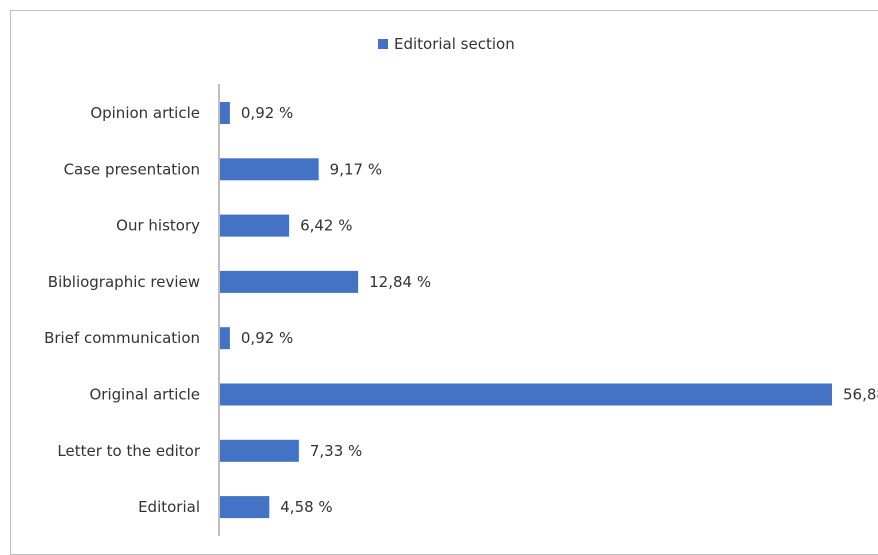 The width and height of the screenshot is (878, 555). What do you see at coordinates (336, 451) in the screenshot?
I see `data-label: 7,33 %` at bounding box center [336, 451].